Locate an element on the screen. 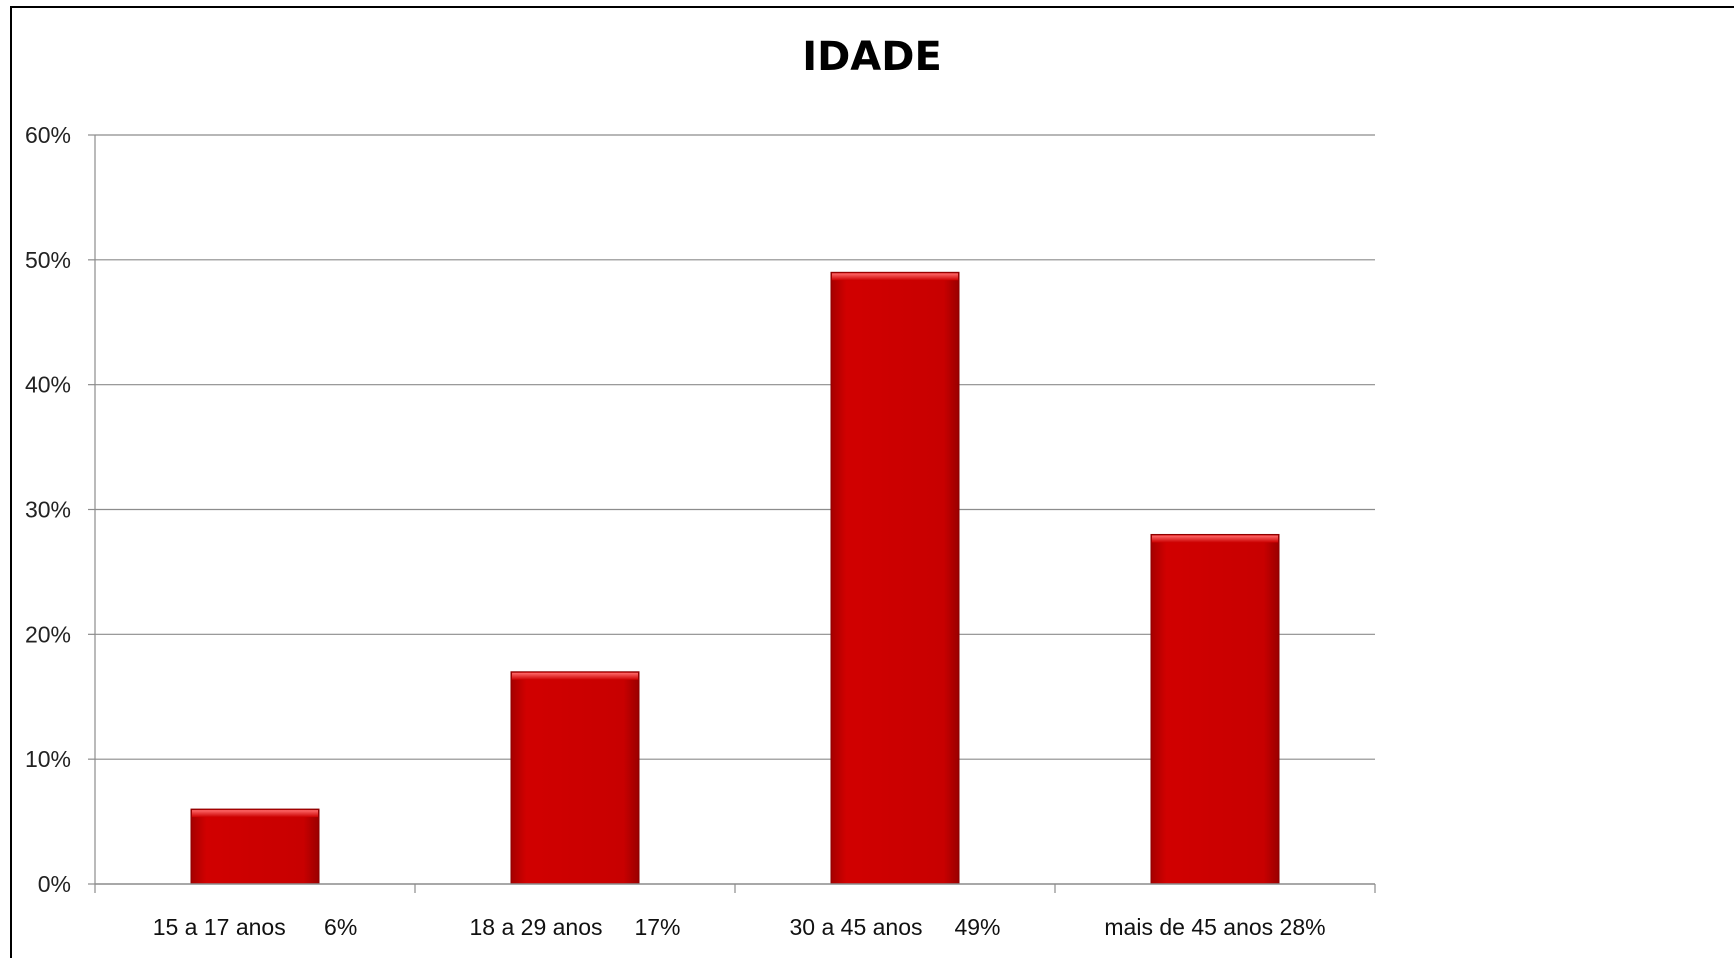 This screenshot has height=958, width=1734. x-category-label: mais de 45 anos 28% is located at coordinates (1214, 927).